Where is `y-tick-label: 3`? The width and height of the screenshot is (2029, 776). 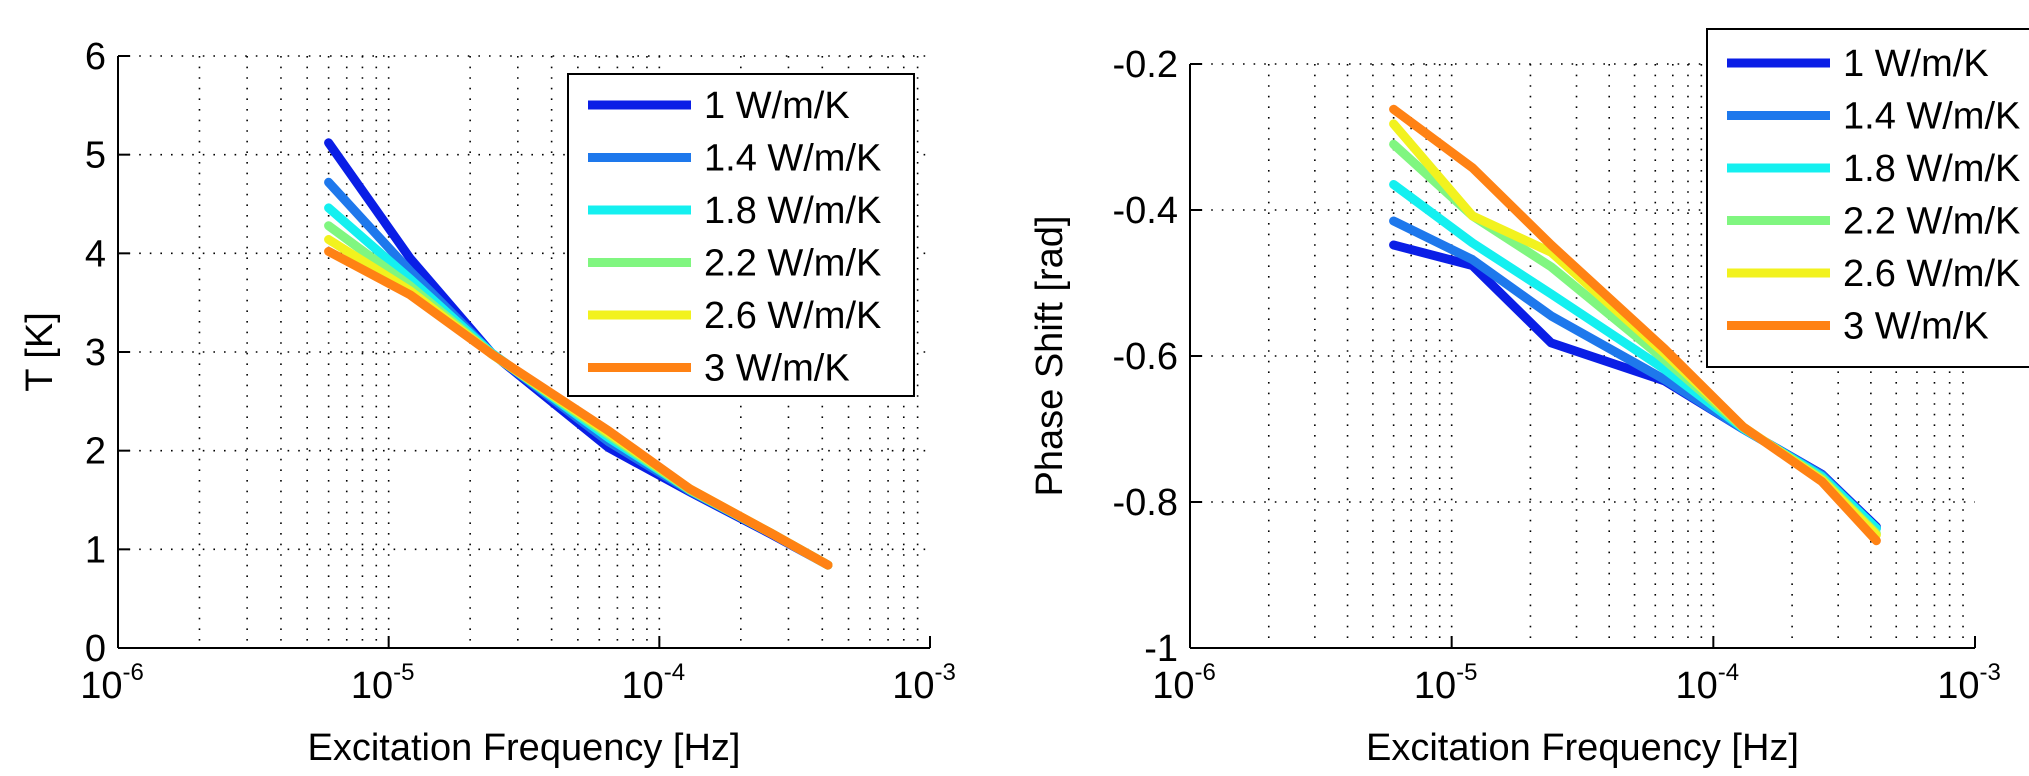 y-tick-label: 3 is located at coordinates (95, 353).